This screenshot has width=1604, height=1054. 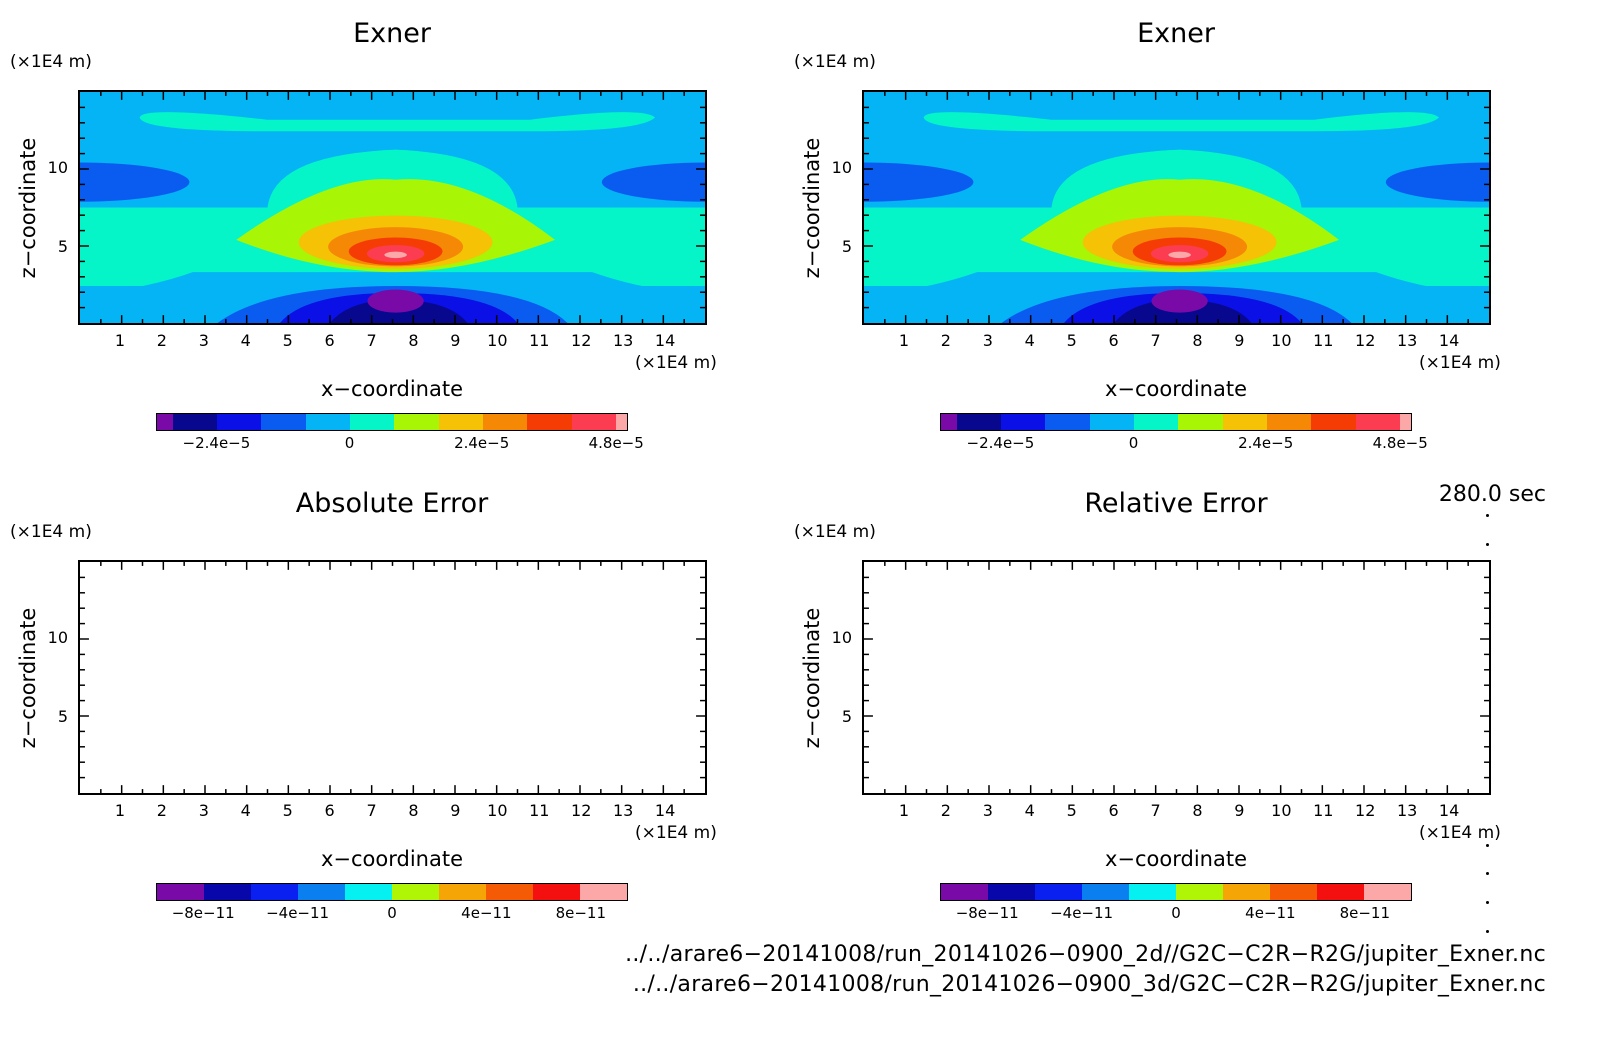 What do you see at coordinates (1176, 503) in the screenshot?
I see `chart-title: Relative Error` at bounding box center [1176, 503].